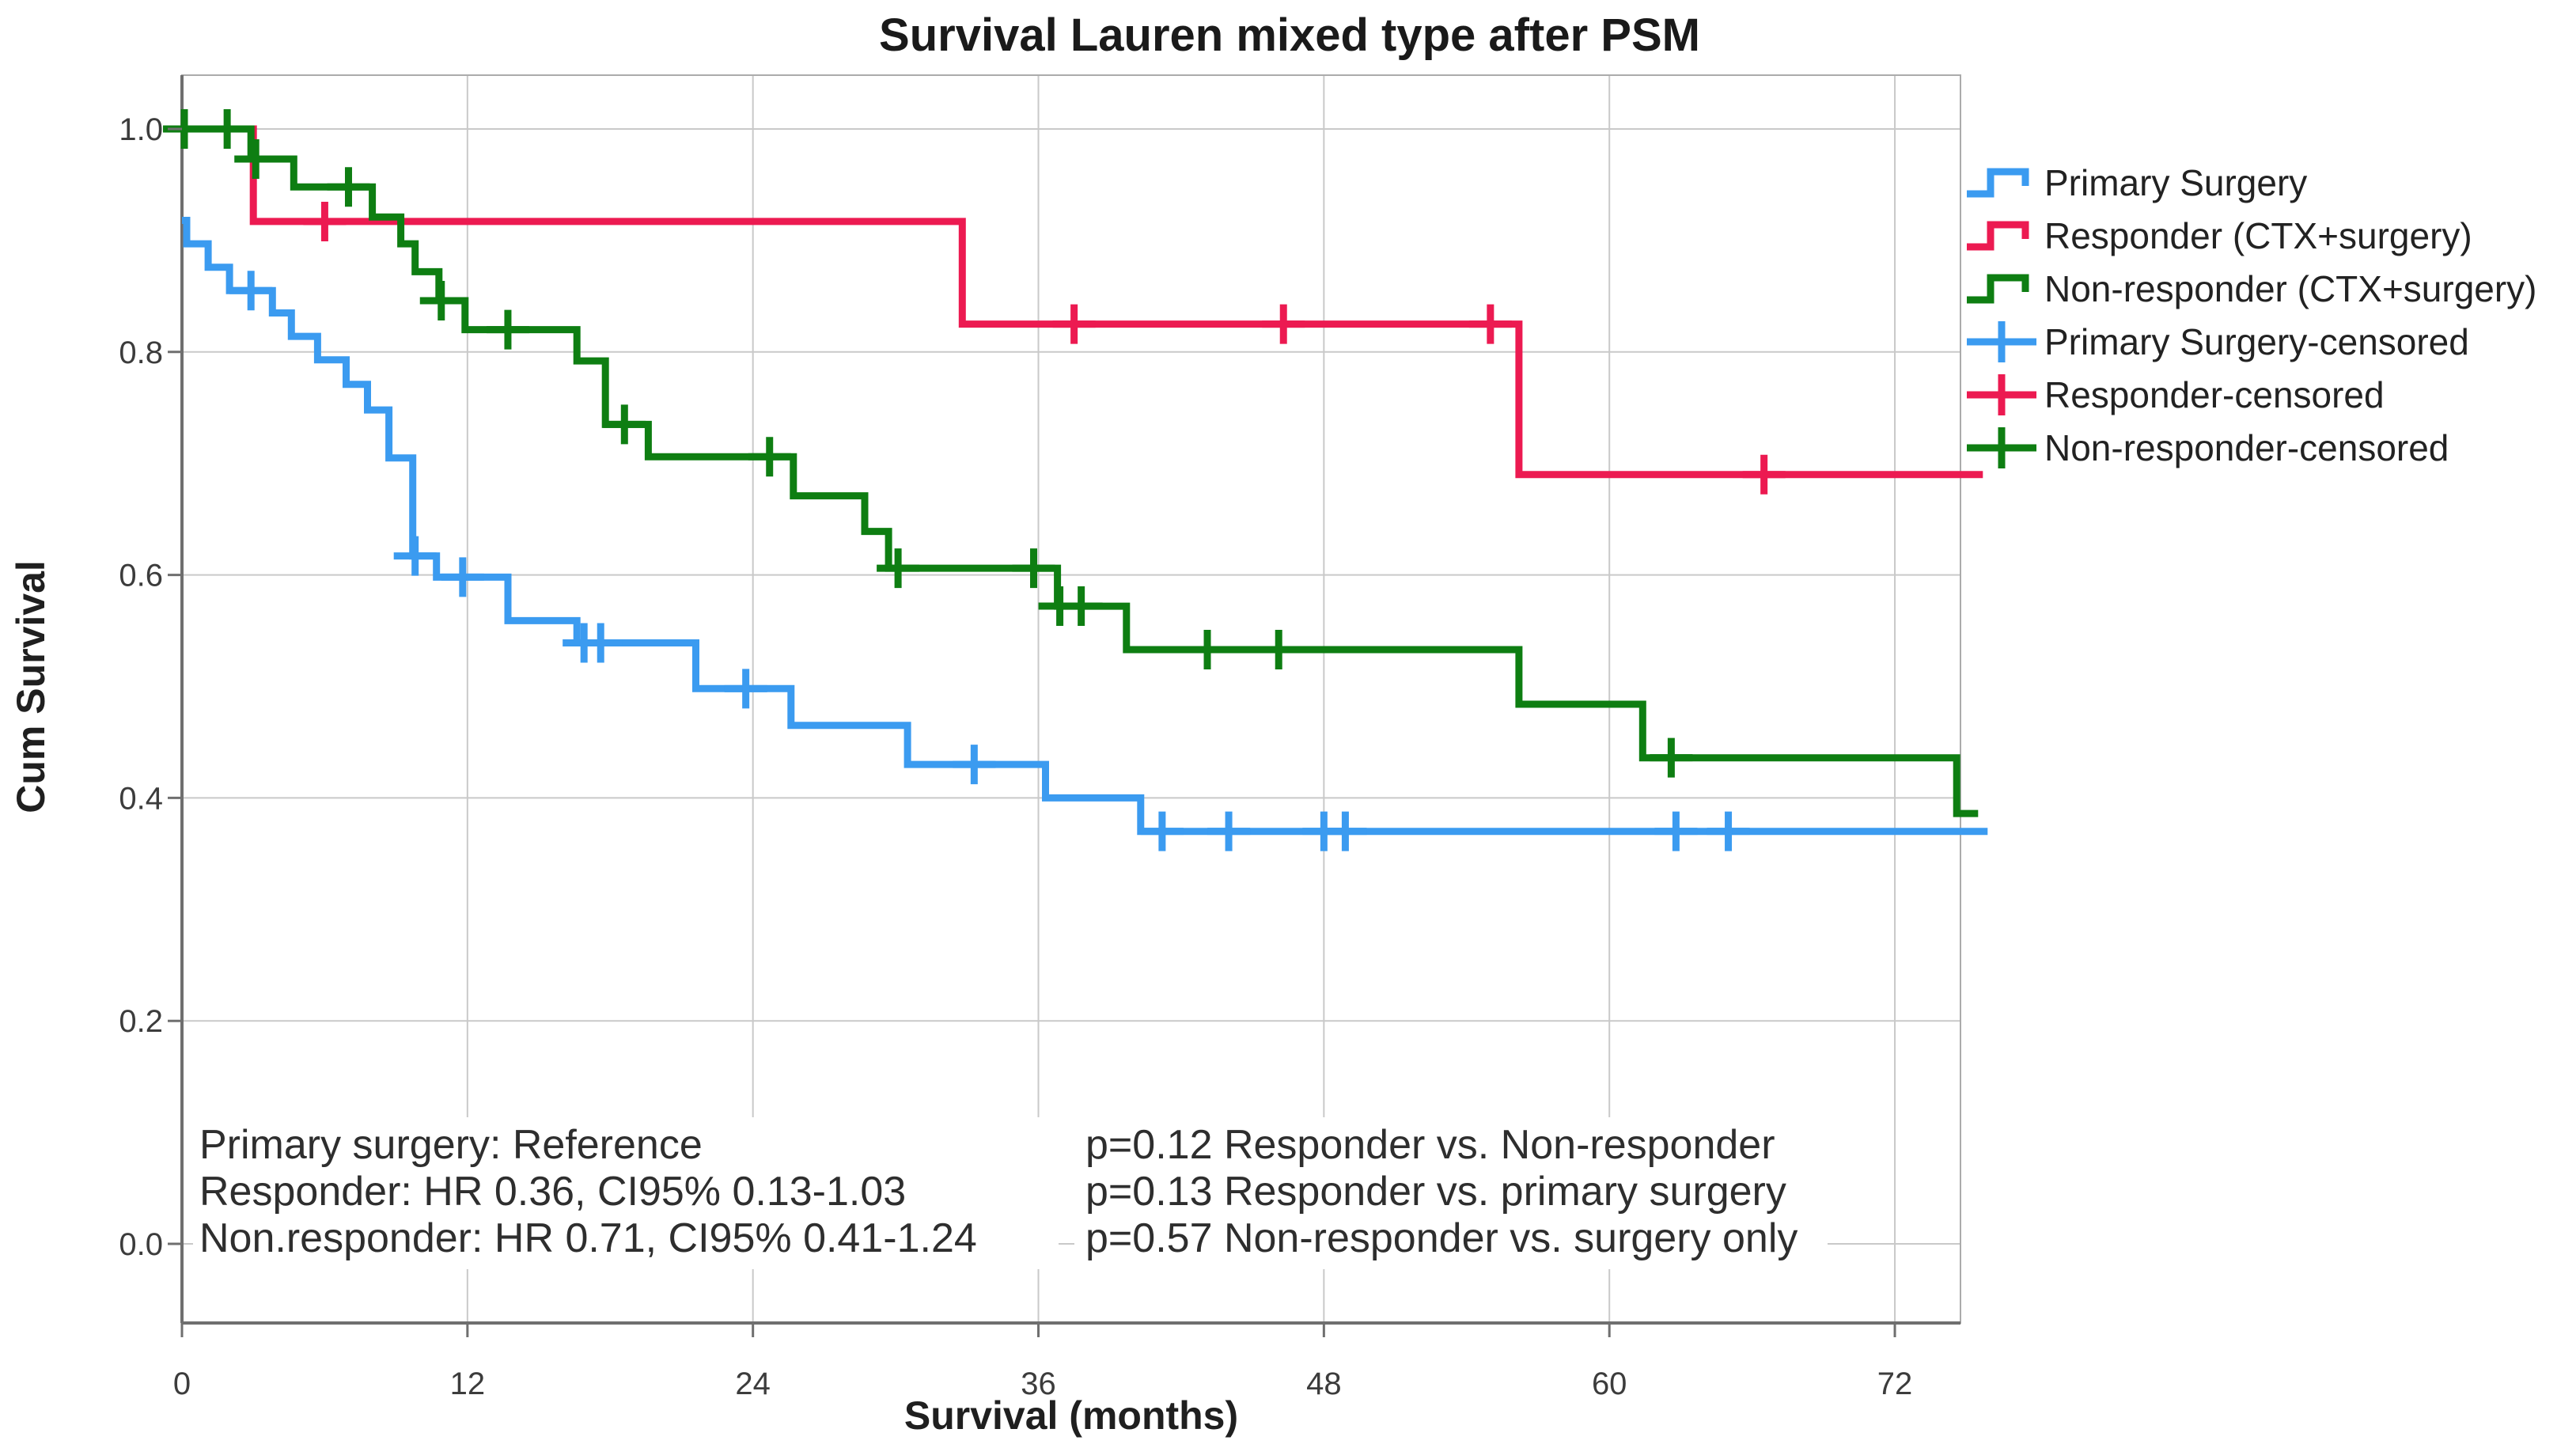 The height and width of the screenshot is (1448, 2576). I want to click on legend-item: Responder-censored, so click(2176, 394).